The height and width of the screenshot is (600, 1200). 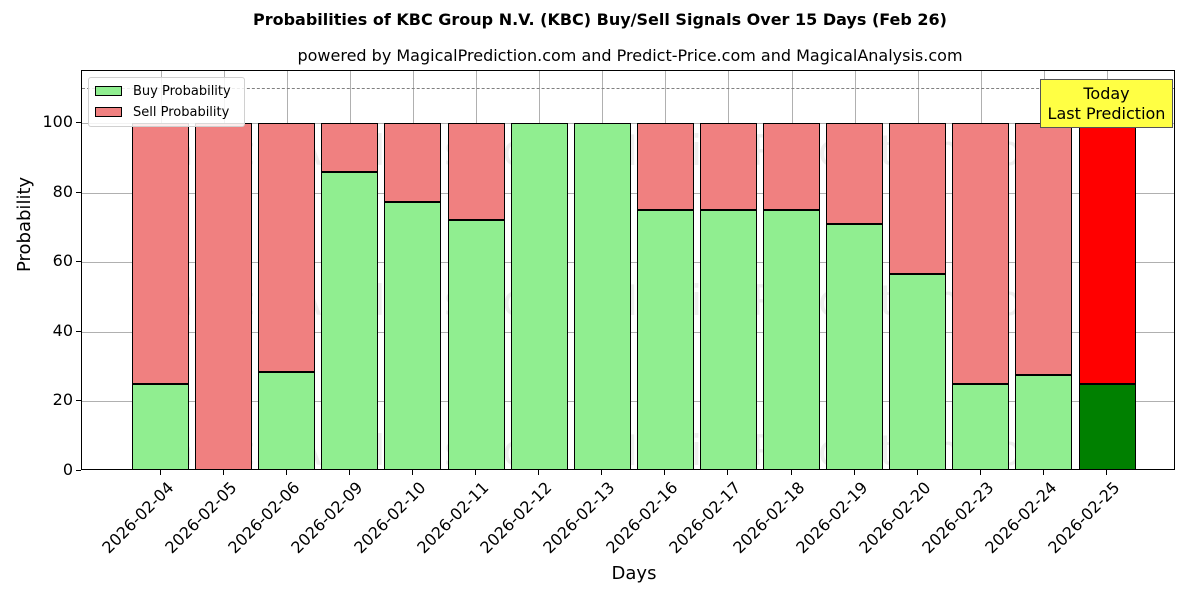 I want to click on buy-swatch-icon, so click(x=108, y=91).